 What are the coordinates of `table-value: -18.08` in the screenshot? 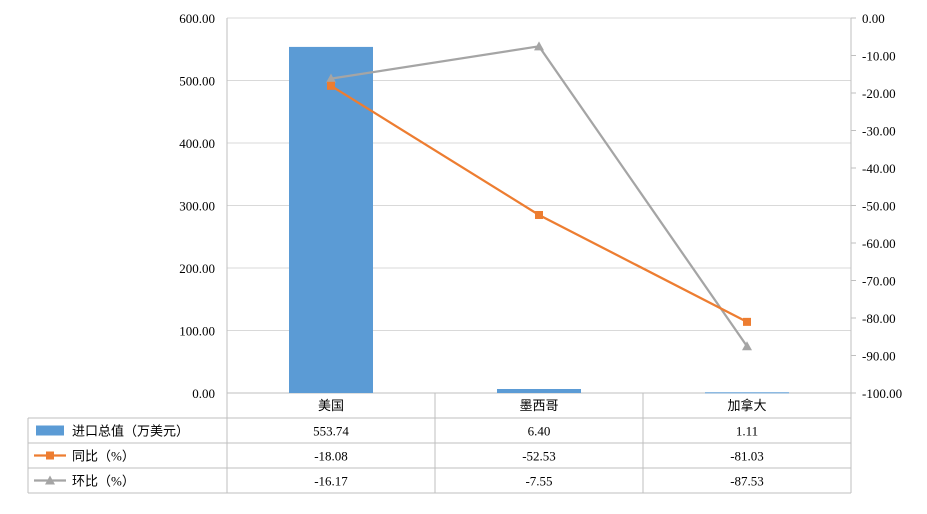 It's located at (331, 456).